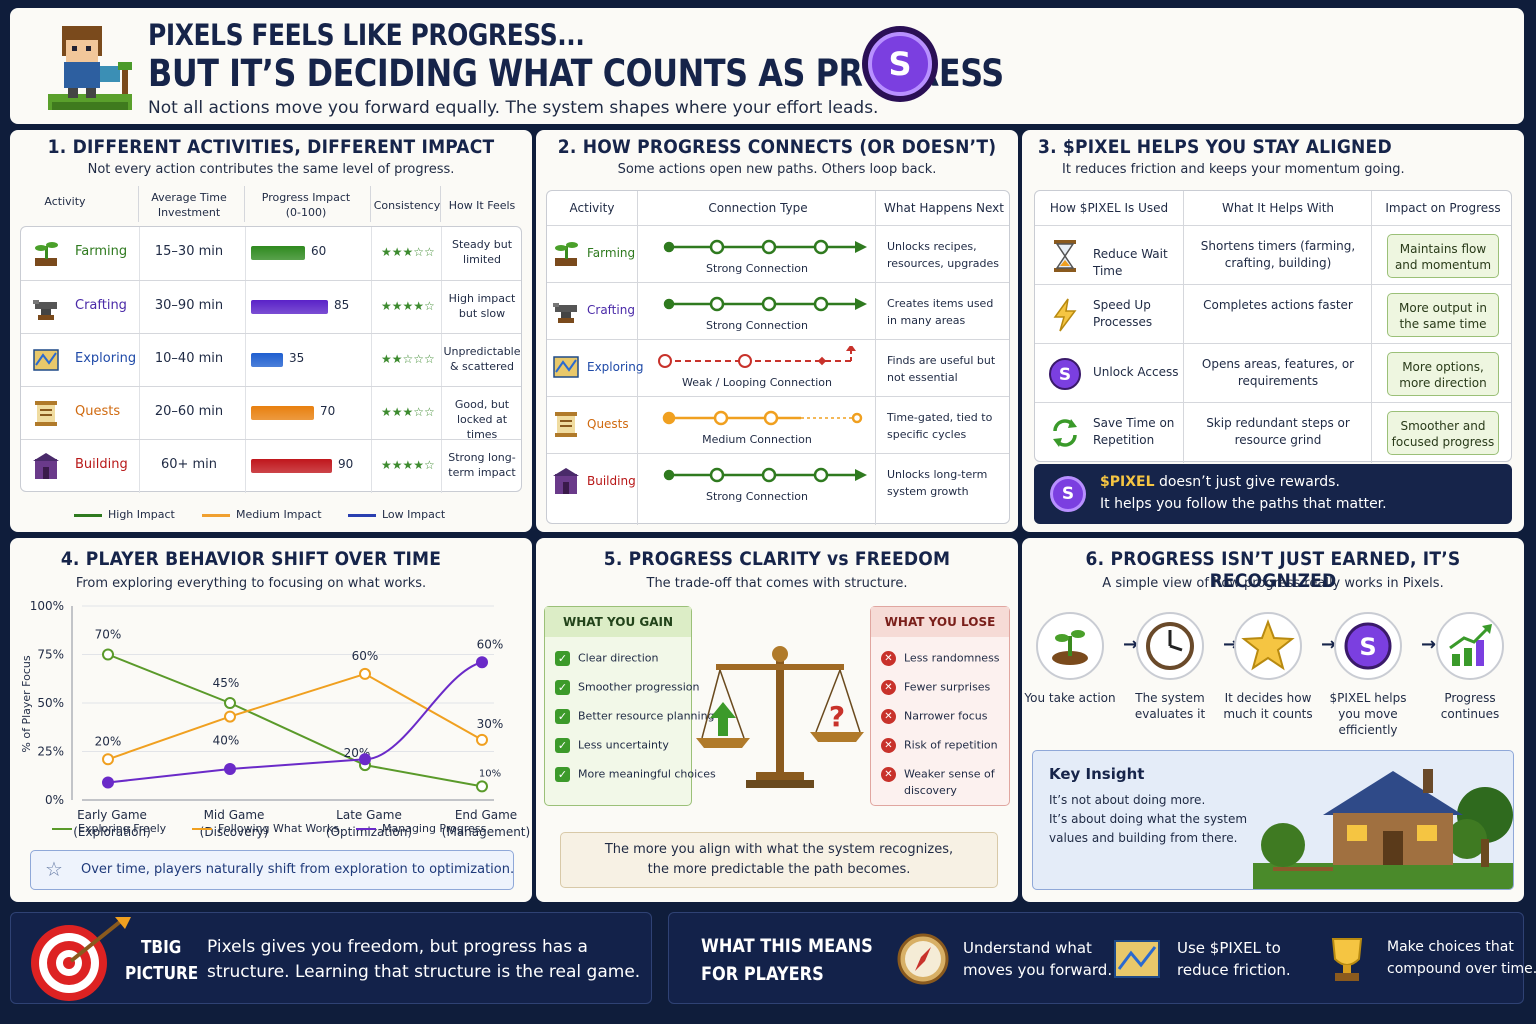 This screenshot has width=1536, height=1024. I want to click on coin-icon: S, so click(1368, 646).